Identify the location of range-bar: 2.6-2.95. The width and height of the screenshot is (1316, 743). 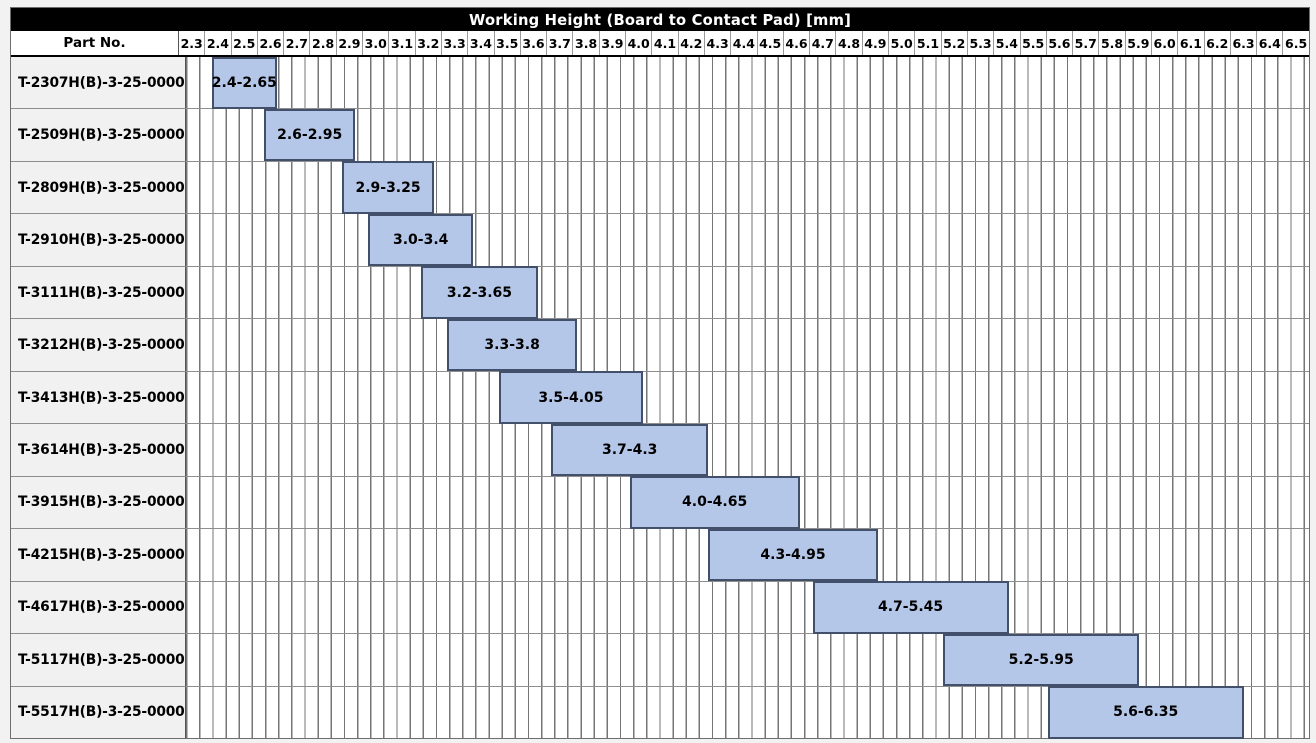
(309, 135).